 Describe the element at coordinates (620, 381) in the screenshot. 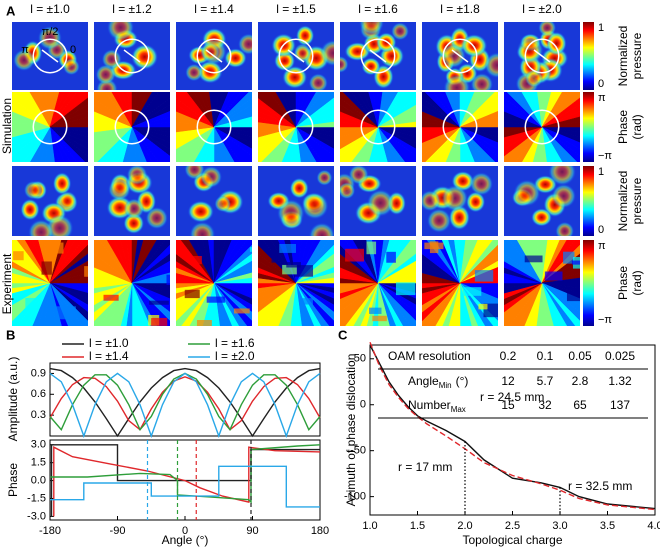

I see `table-cell: 1.32` at that location.